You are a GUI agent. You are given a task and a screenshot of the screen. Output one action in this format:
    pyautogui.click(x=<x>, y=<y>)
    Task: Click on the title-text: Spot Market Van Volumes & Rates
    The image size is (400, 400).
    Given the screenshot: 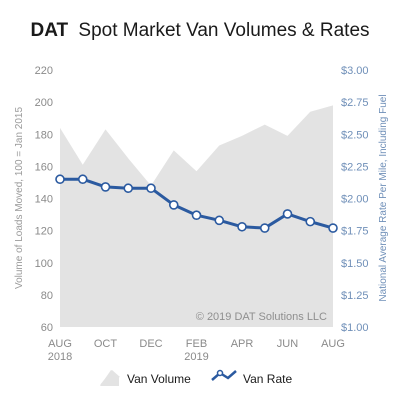 What is the action you would take?
    pyautogui.click(x=223, y=30)
    